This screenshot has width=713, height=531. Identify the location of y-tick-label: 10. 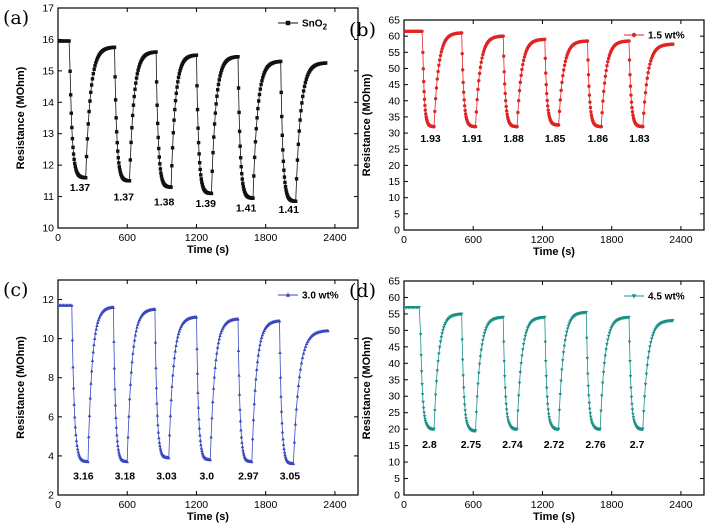
(394, 463).